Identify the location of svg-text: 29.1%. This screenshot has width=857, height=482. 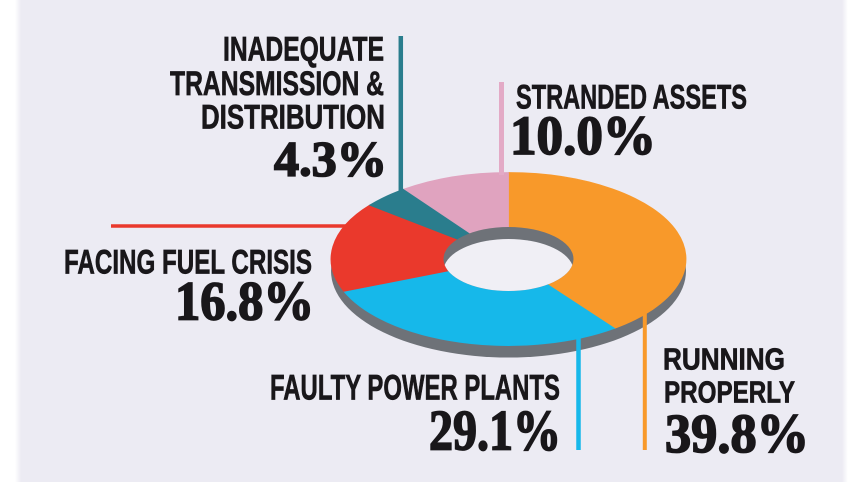
(495, 431).